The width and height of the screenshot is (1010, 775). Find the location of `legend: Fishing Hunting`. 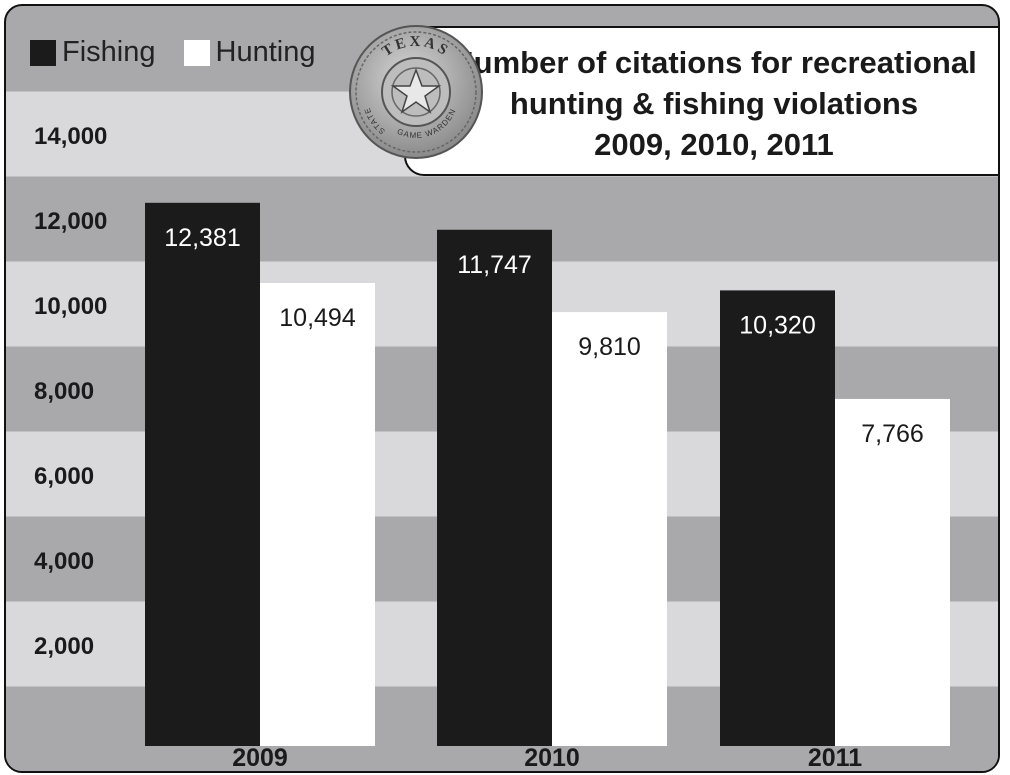

legend: Fishing Hunting is located at coordinates (186, 52).